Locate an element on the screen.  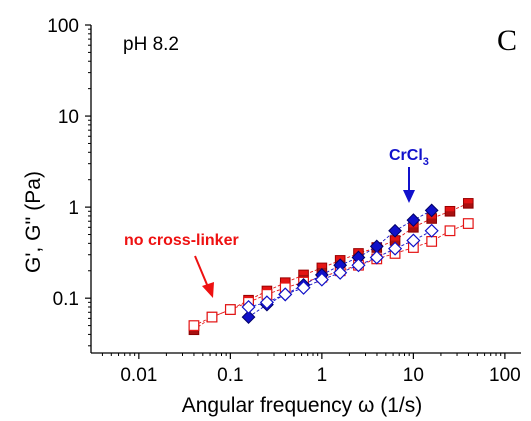
series-filled-diamond is located at coordinates (340, 263).